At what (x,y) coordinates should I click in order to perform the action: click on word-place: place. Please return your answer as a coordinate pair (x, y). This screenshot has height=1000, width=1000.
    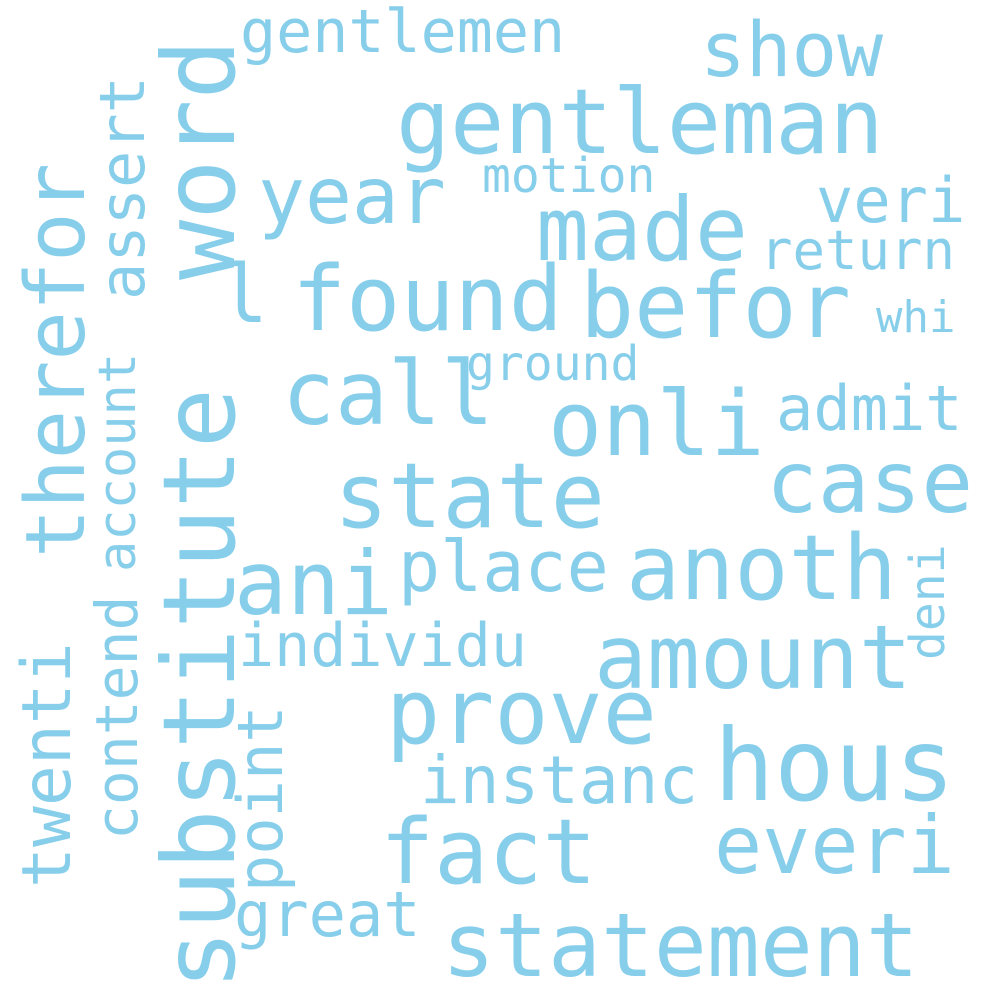
    Looking at the image, I should click on (503, 567).